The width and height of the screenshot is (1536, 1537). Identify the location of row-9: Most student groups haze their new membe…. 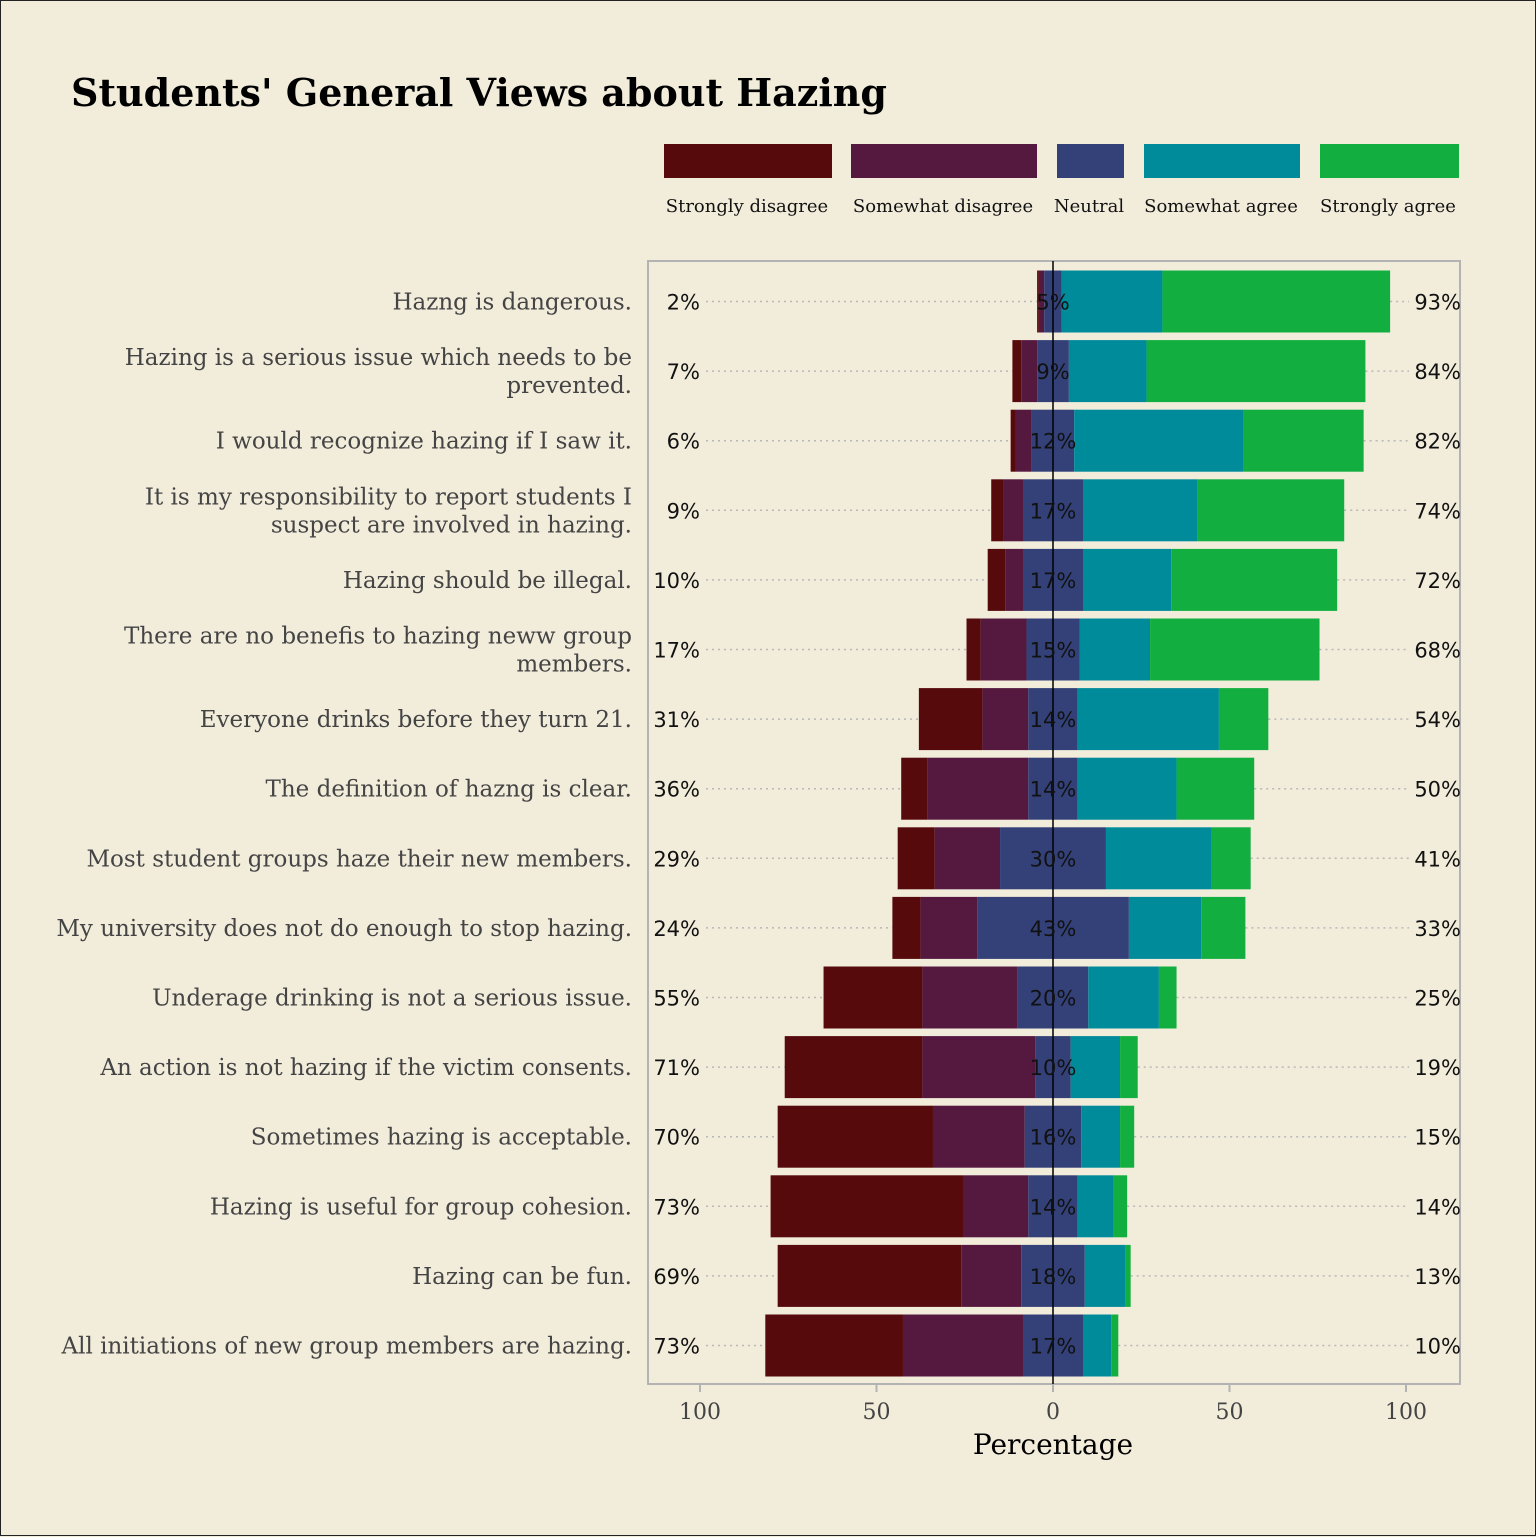
(773, 858).